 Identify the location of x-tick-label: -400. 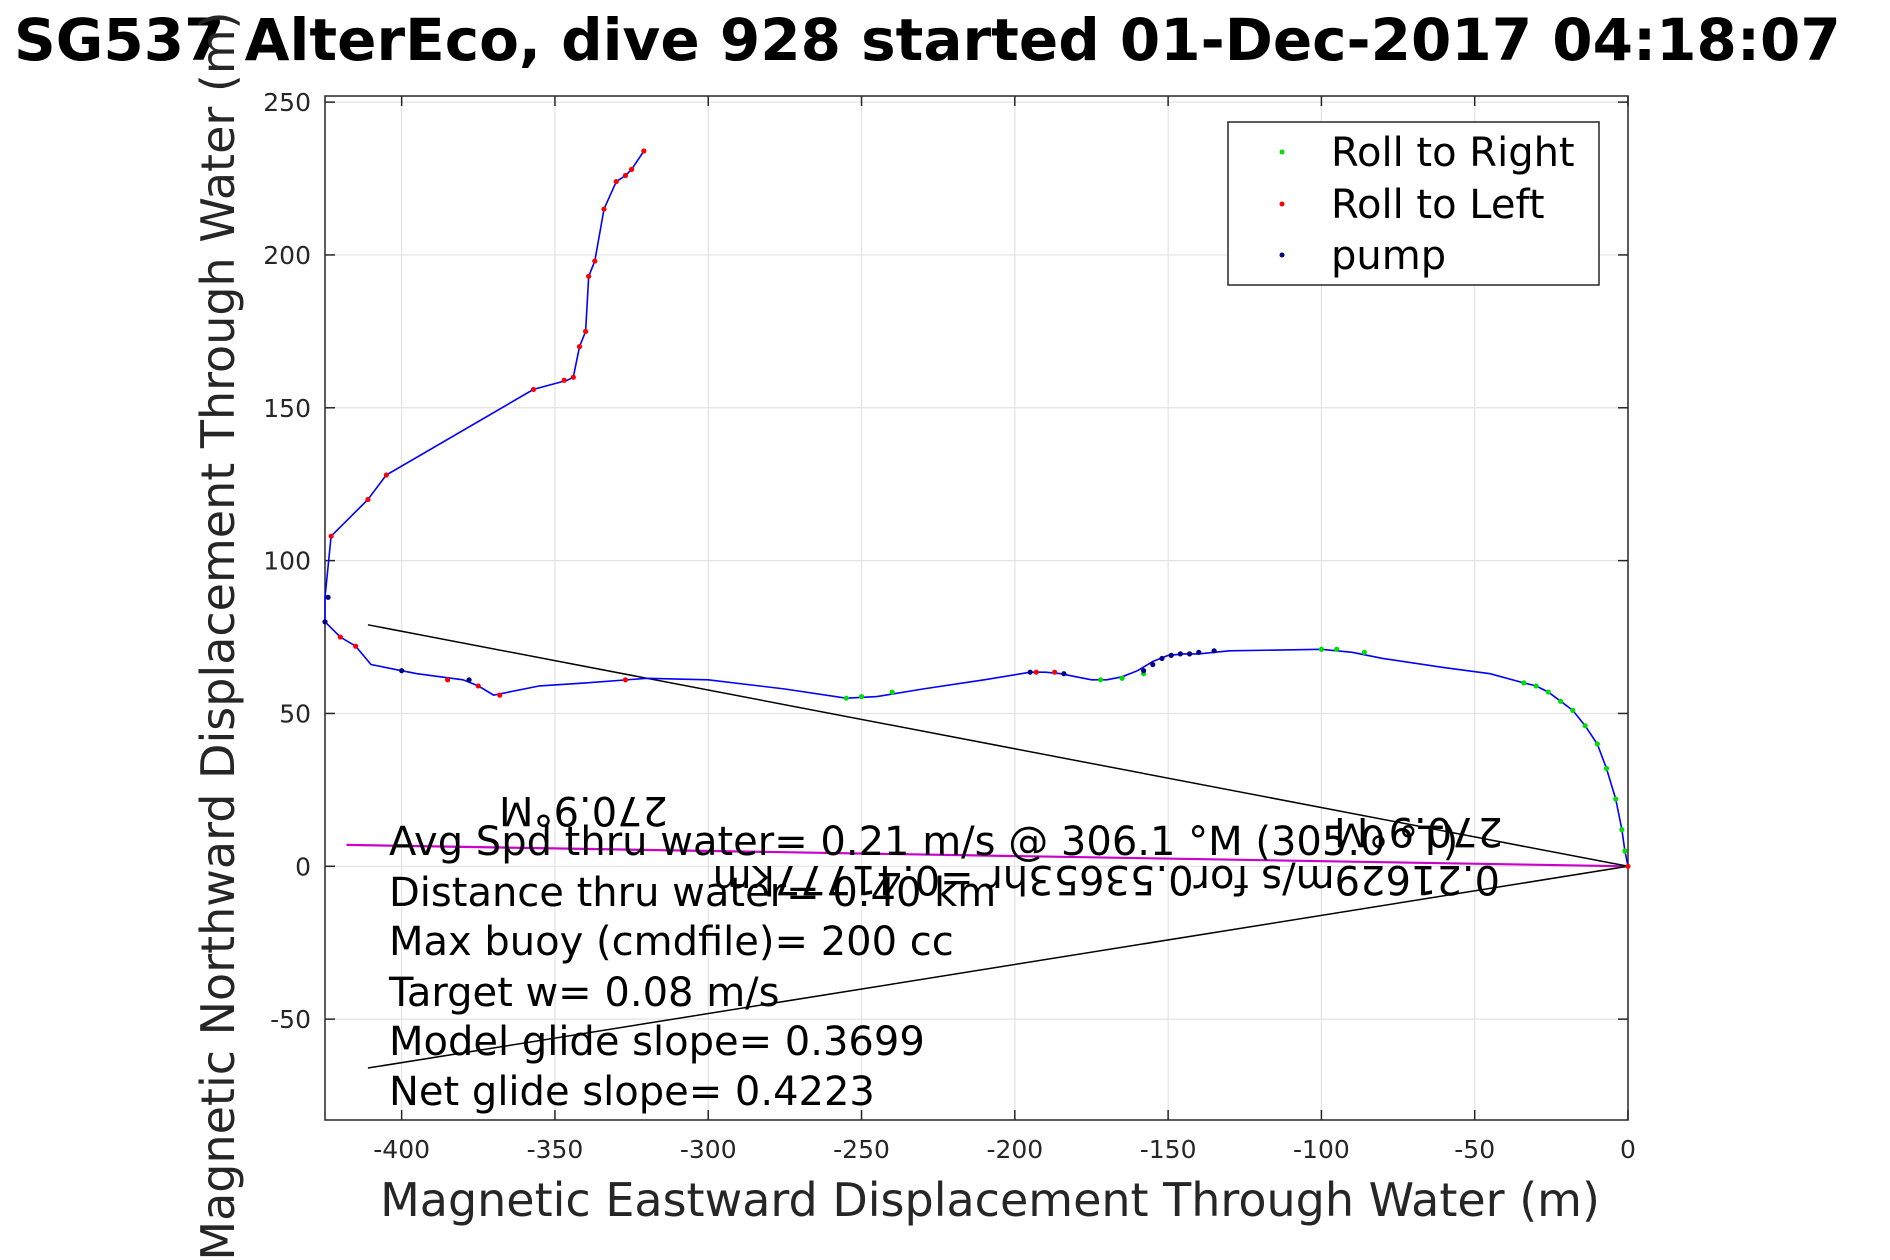
(401, 1149).